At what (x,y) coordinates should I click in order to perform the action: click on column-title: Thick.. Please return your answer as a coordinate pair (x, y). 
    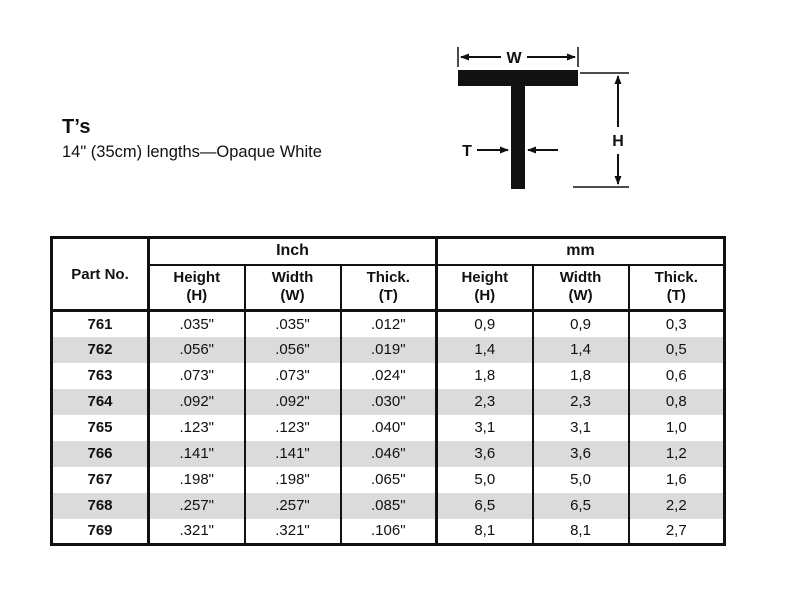
    Looking at the image, I should click on (676, 278).